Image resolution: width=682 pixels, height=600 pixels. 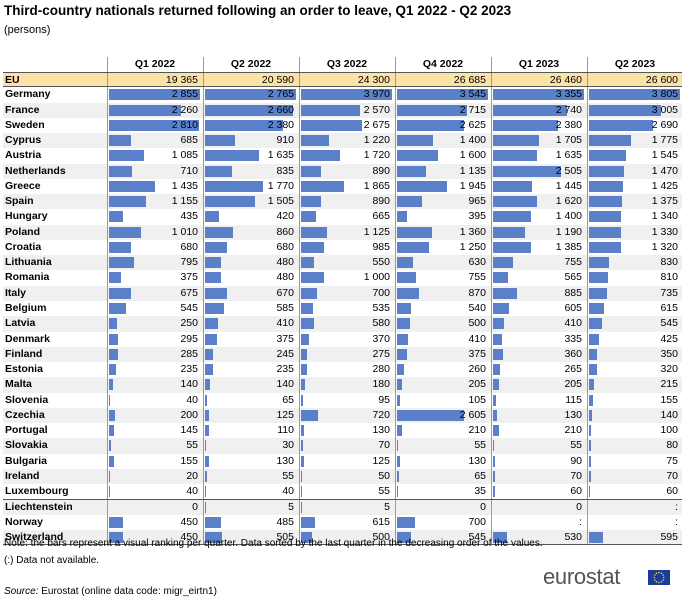 What do you see at coordinates (346, 476) in the screenshot?
I see `data-cell: 50` at bounding box center [346, 476].